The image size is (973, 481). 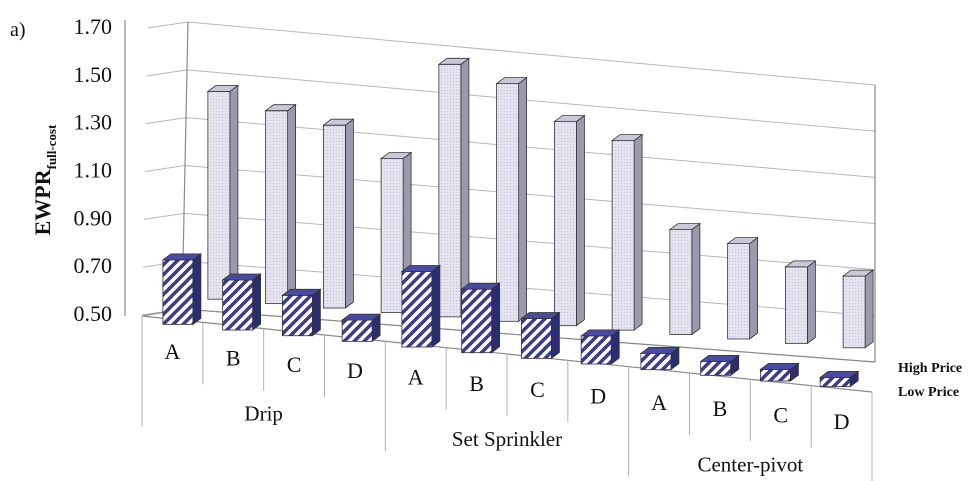 What do you see at coordinates (42, 201) in the screenshot?
I see `y-axis-label-main: EWPR` at bounding box center [42, 201].